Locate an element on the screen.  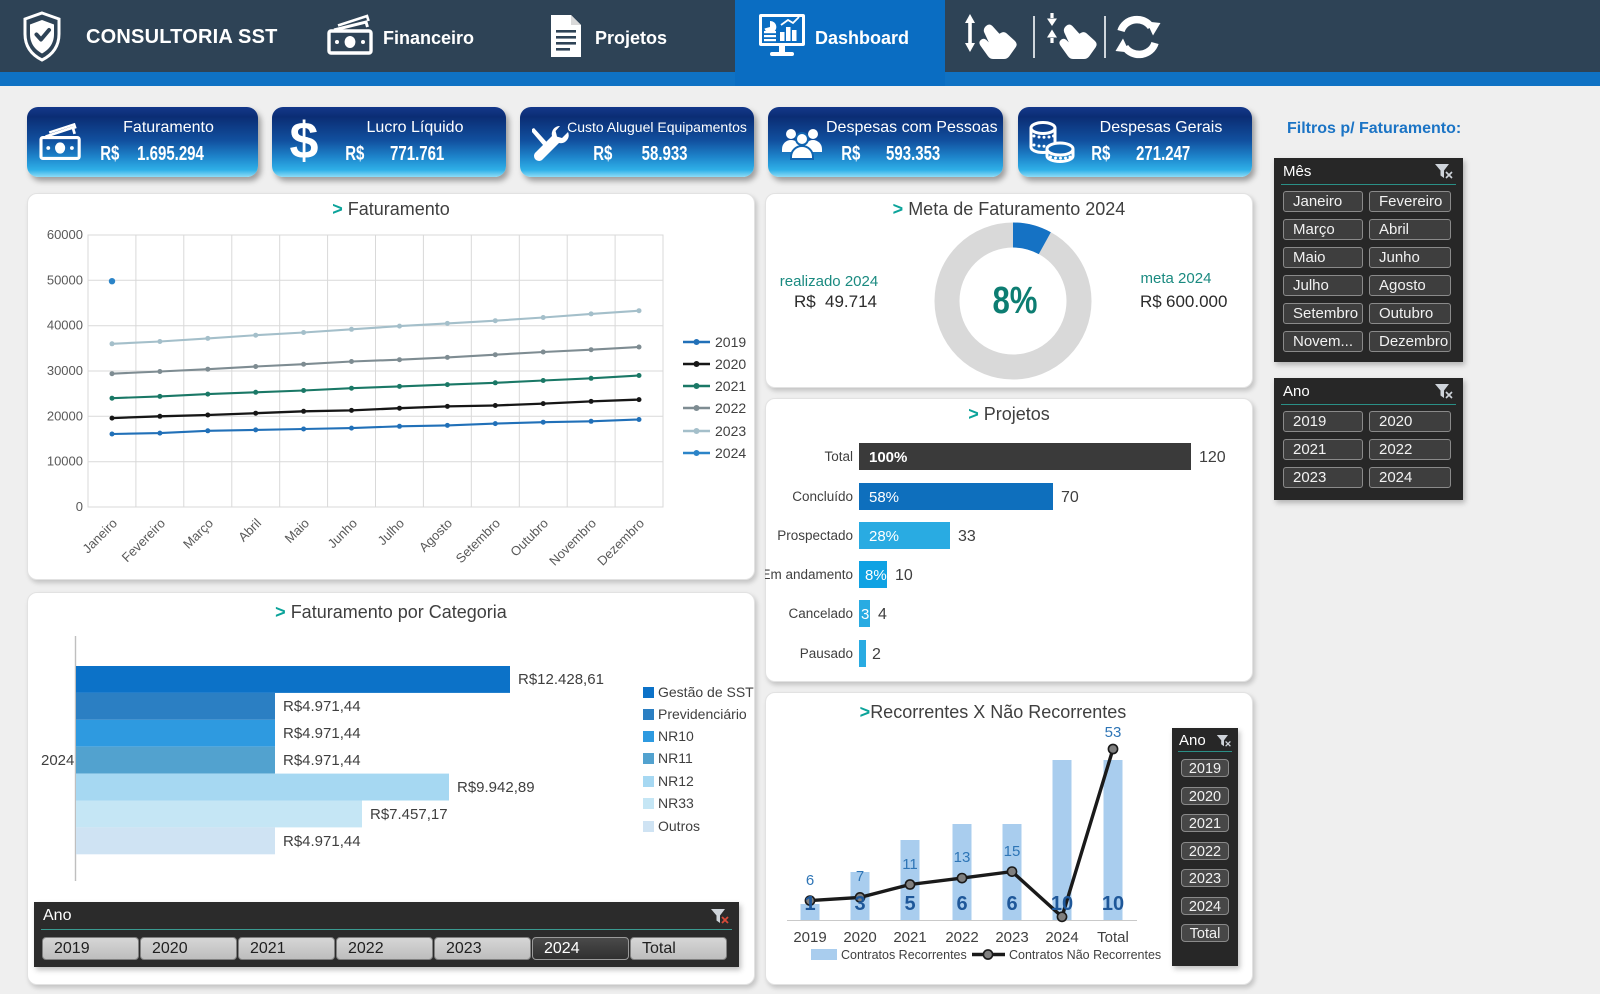
svg-text: Outubro is located at coordinates (529, 538).